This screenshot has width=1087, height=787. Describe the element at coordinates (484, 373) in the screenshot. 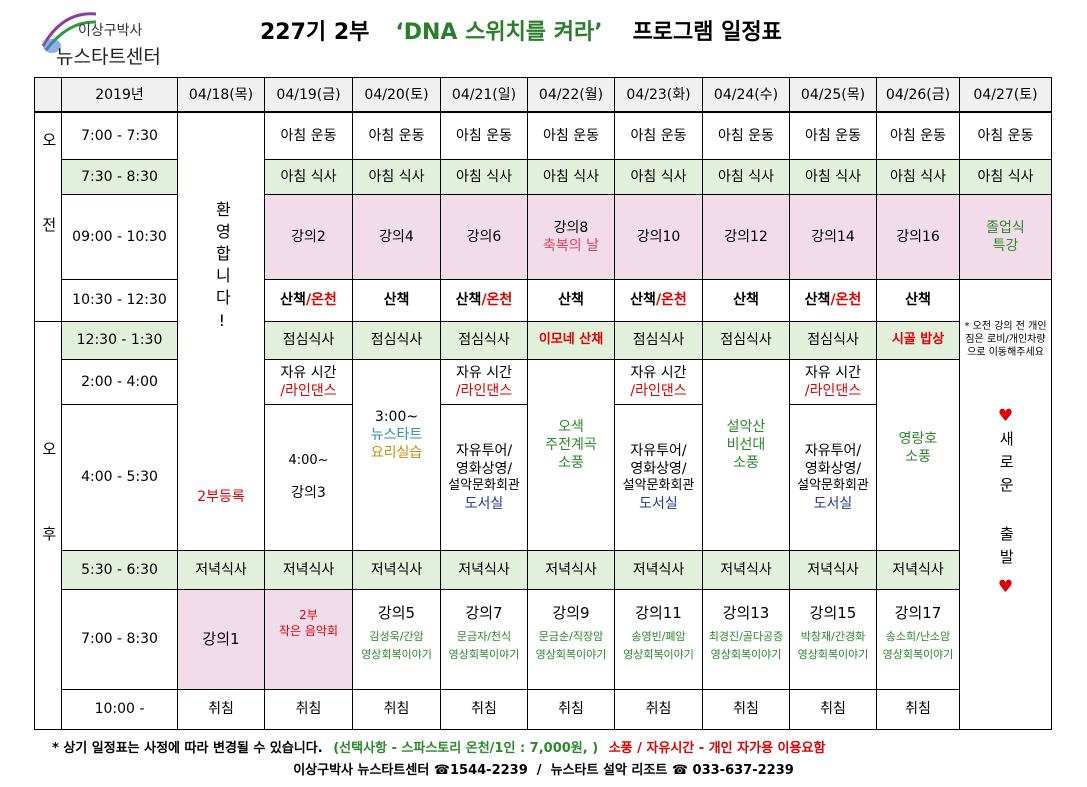

I see `cell-line: 자유 시간` at that location.